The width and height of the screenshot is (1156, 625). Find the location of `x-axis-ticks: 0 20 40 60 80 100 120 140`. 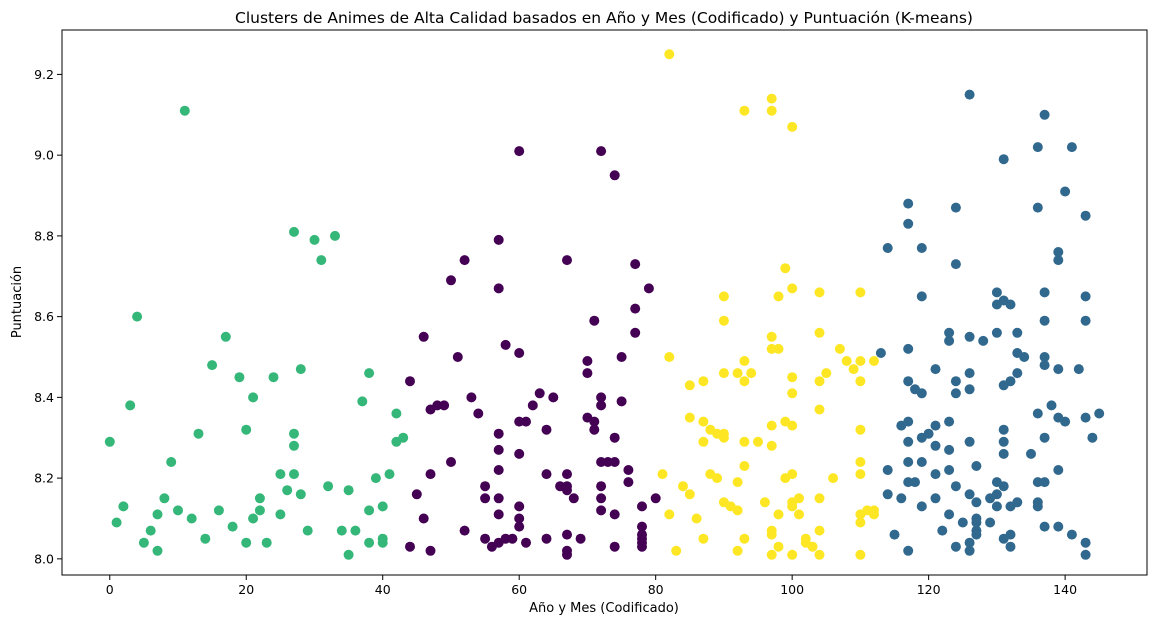

x-axis-ticks: 0 20 40 60 80 100 120 140 is located at coordinates (591, 586).